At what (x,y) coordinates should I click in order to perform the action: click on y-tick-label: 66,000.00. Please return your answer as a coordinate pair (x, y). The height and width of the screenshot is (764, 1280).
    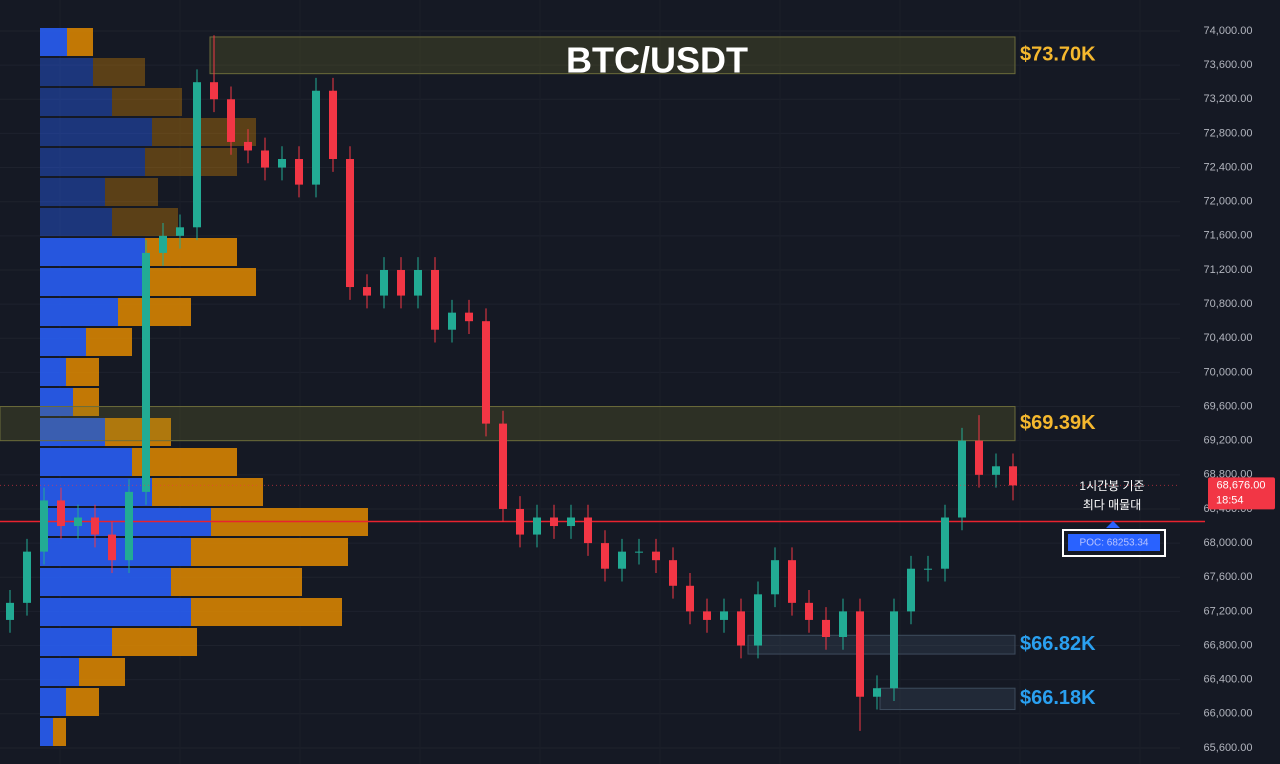
    Looking at the image, I should click on (1228, 714).